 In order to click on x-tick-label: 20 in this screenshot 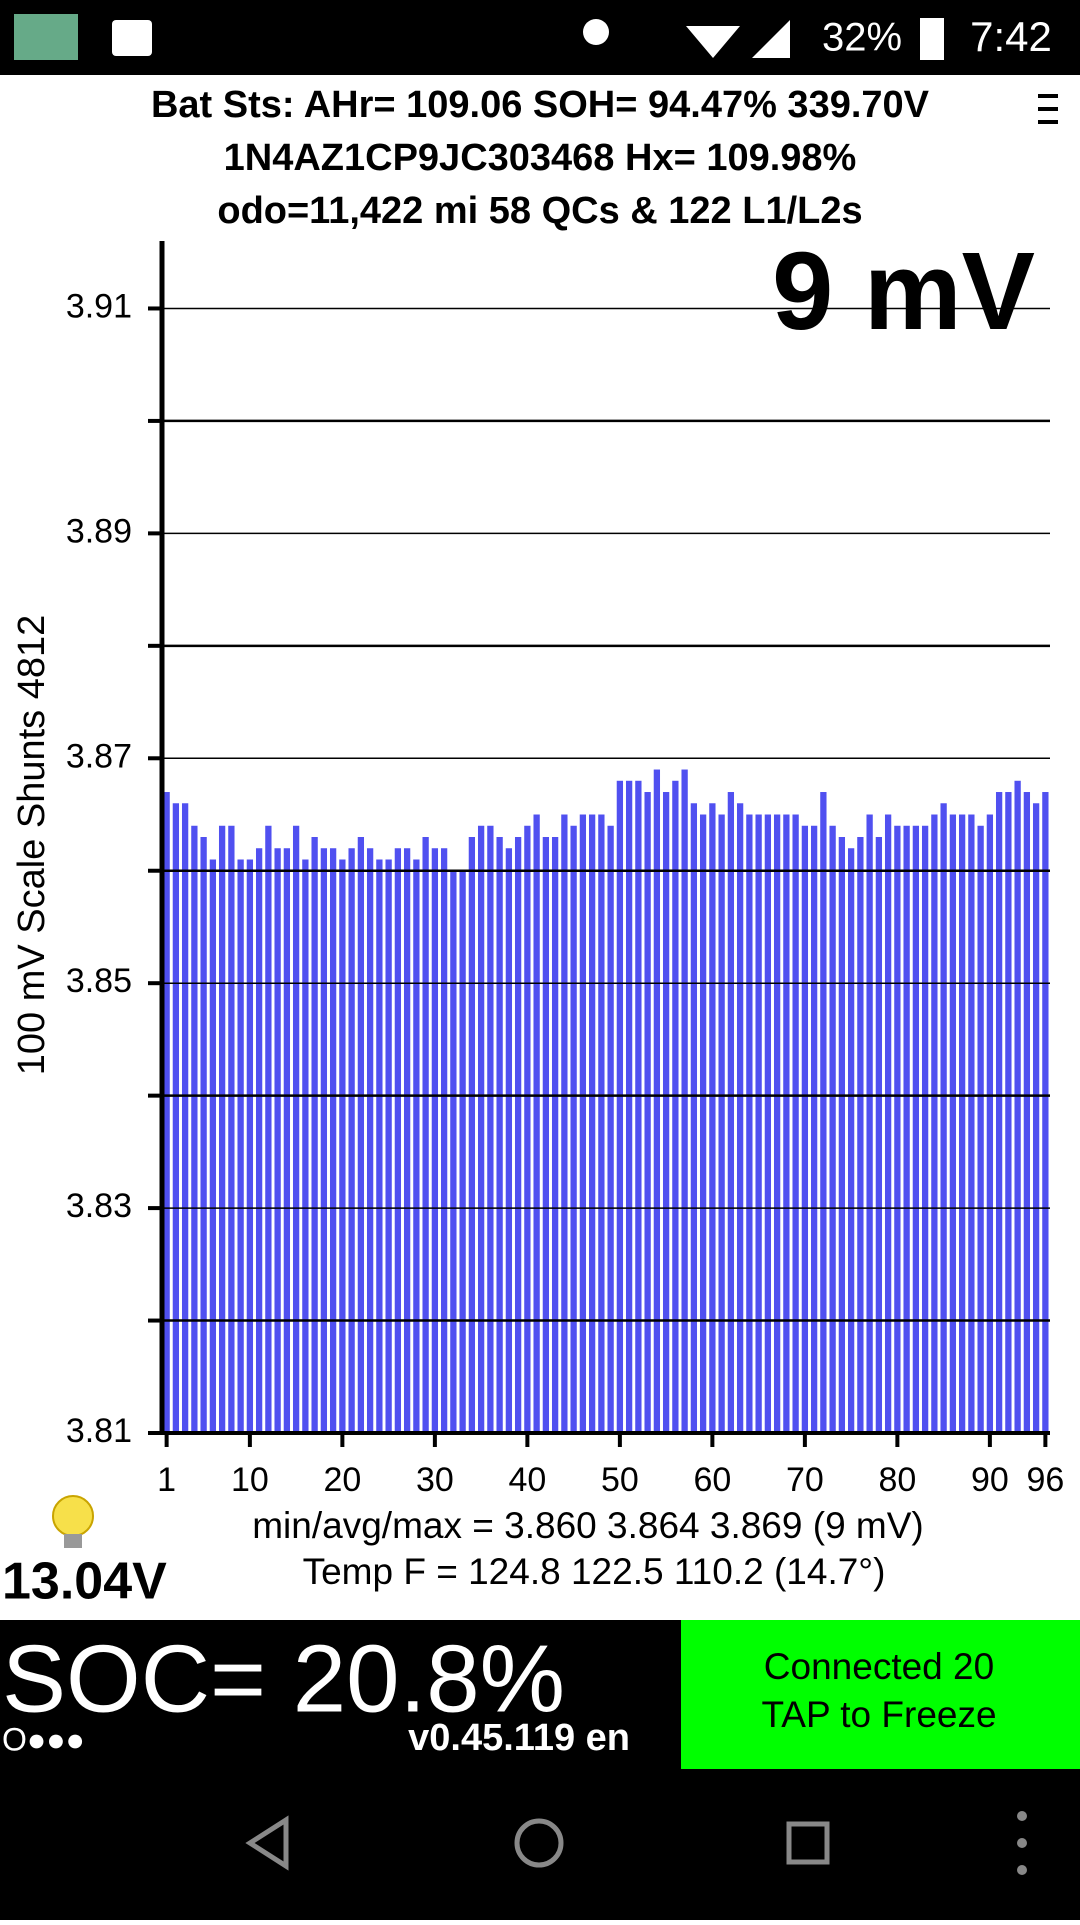, I will do `click(342, 1480)`.